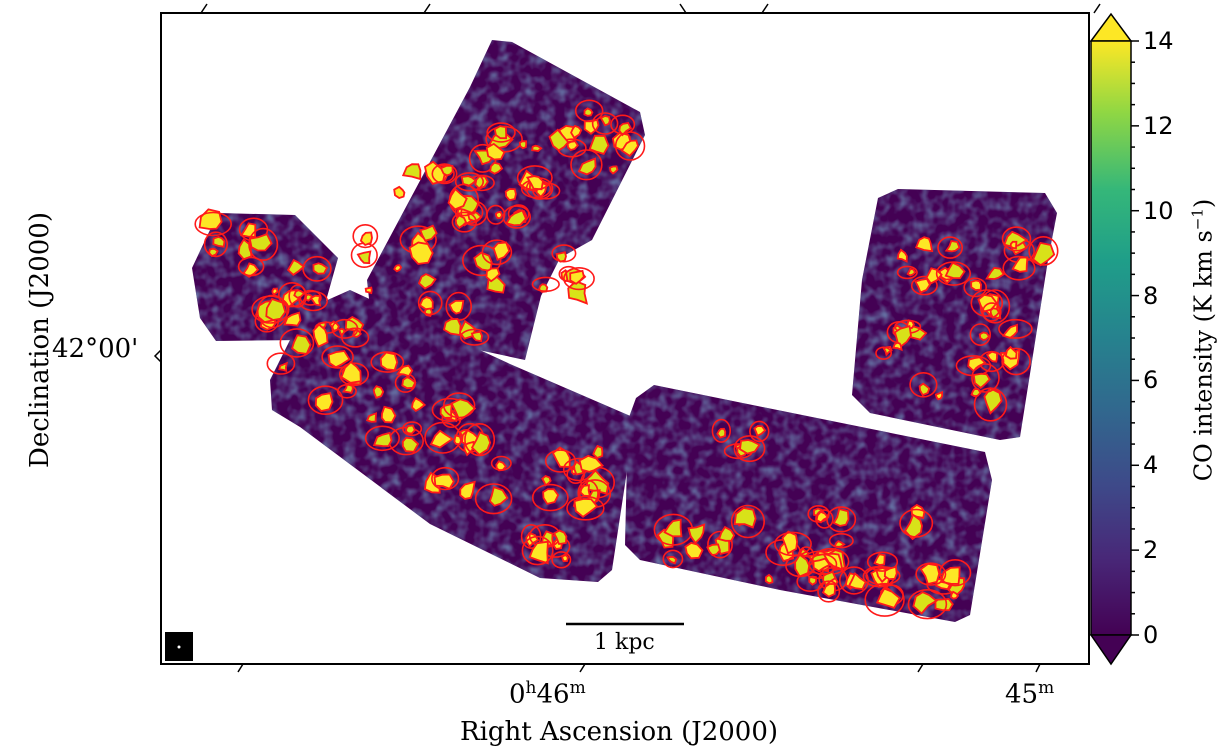 This screenshot has height=752, width=1221. What do you see at coordinates (639, 668) in the screenshot?
I see `bottom-ticks` at bounding box center [639, 668].